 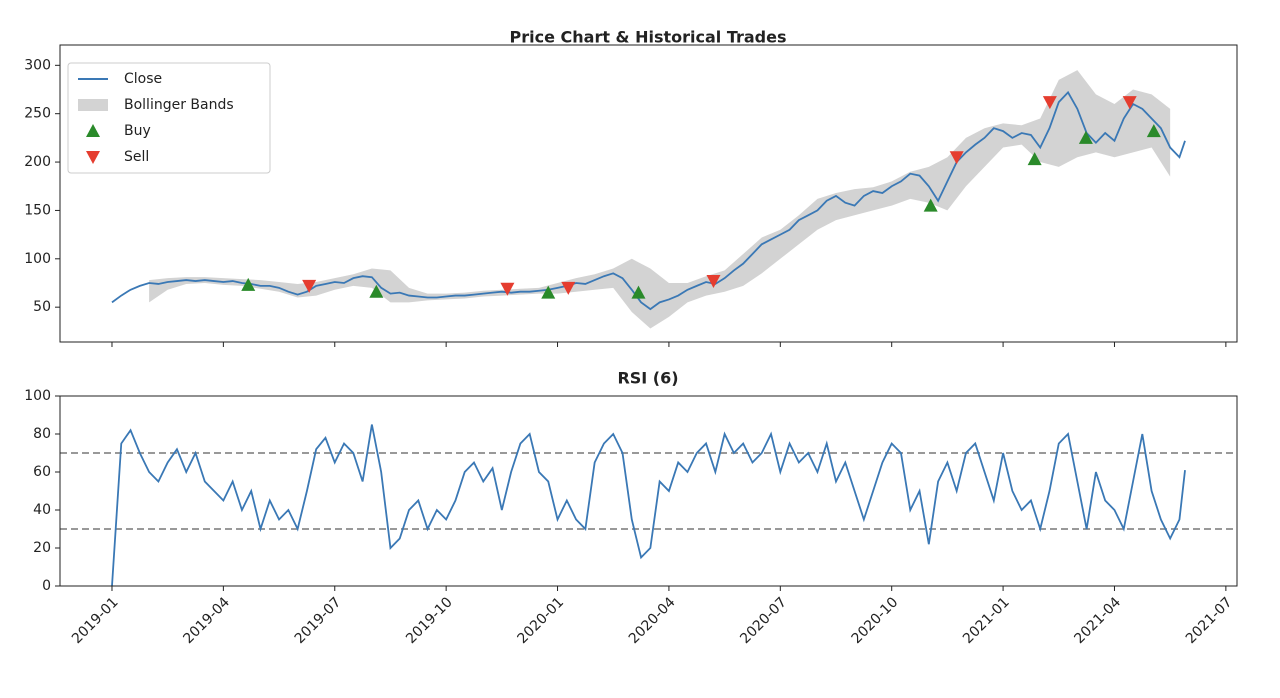 What do you see at coordinates (206, 620) in the screenshot?
I see `x-tick-label: 2019-04` at bounding box center [206, 620].